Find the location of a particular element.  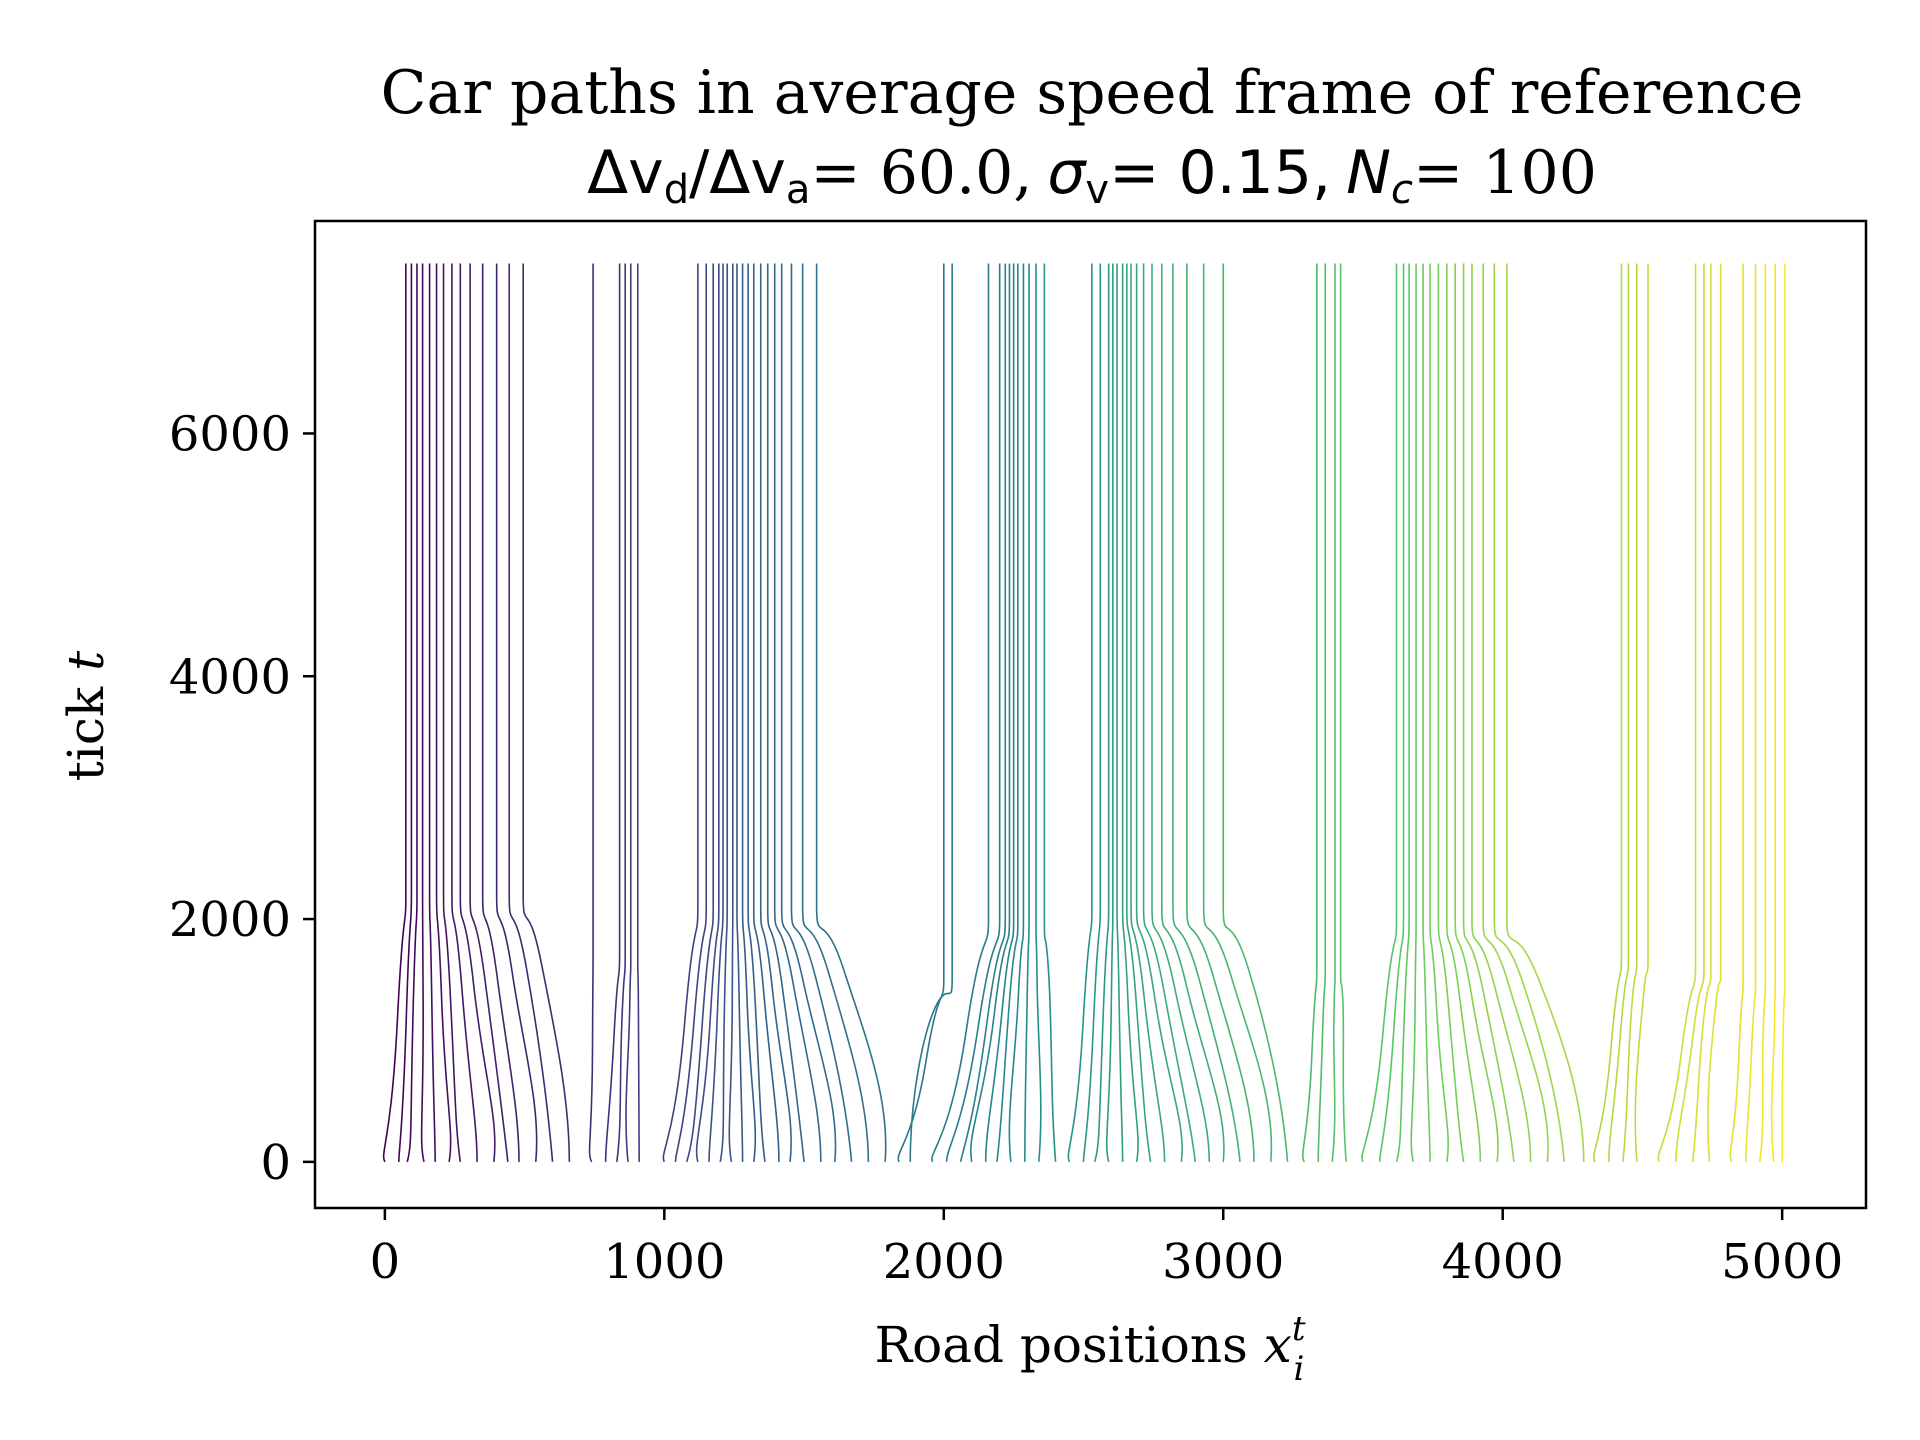

x-tick-label: 5000 is located at coordinates (1782, 1262).